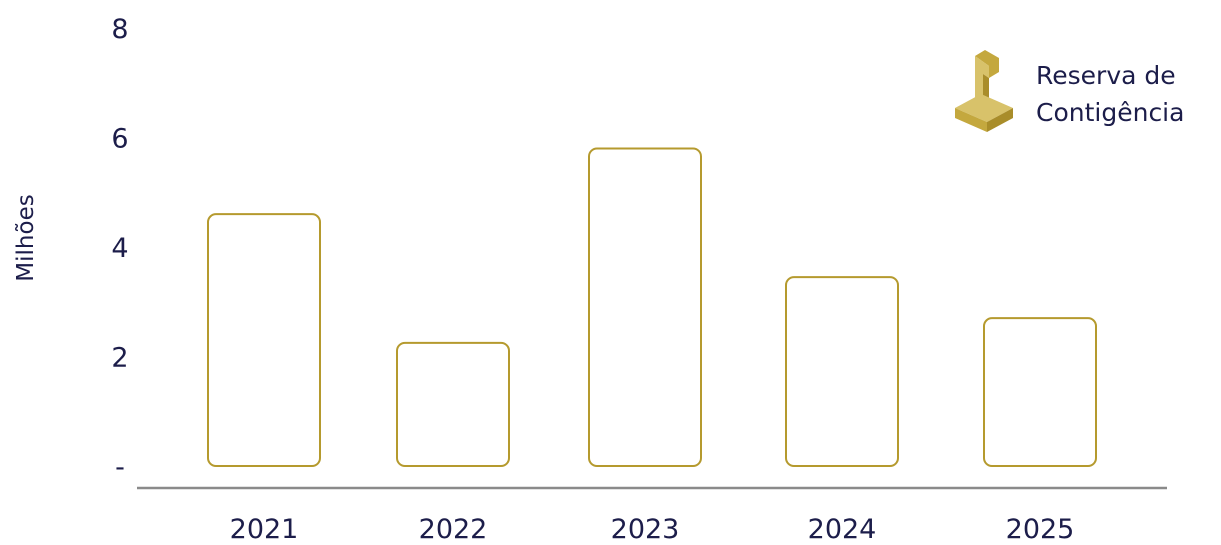 This screenshot has width=1221, height=545. I want to click on legend-label-line-2: Contigência, so click(1110, 112).